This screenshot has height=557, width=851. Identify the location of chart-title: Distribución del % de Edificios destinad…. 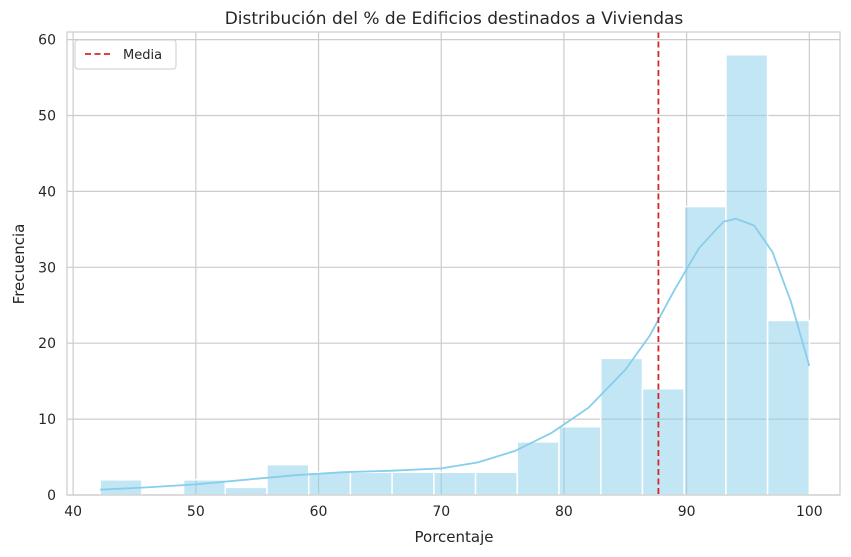
(454, 19).